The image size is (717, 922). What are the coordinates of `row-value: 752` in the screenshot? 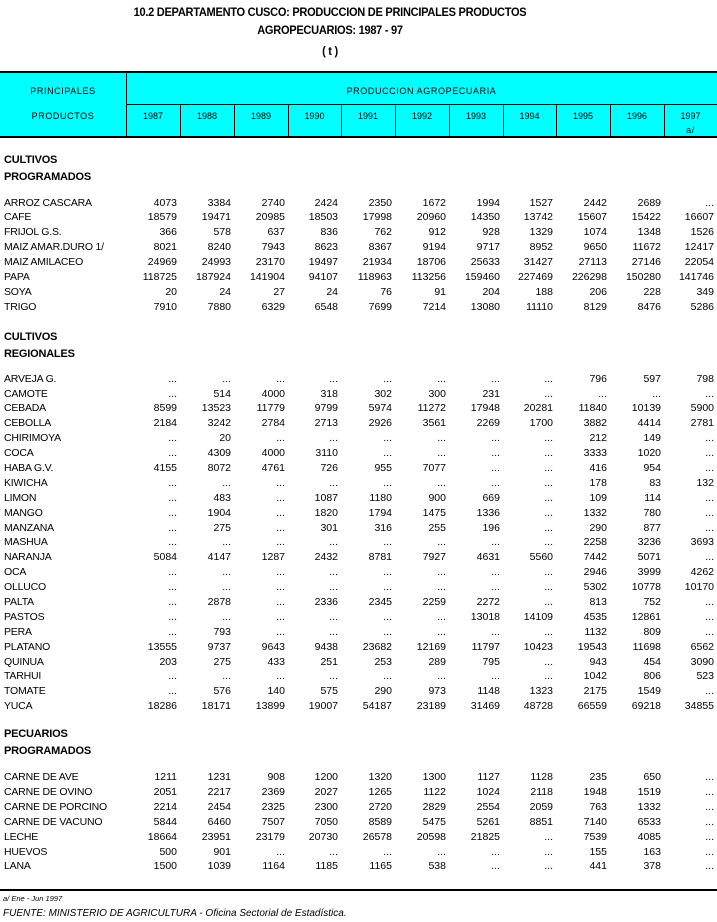 It's located at (652, 601).